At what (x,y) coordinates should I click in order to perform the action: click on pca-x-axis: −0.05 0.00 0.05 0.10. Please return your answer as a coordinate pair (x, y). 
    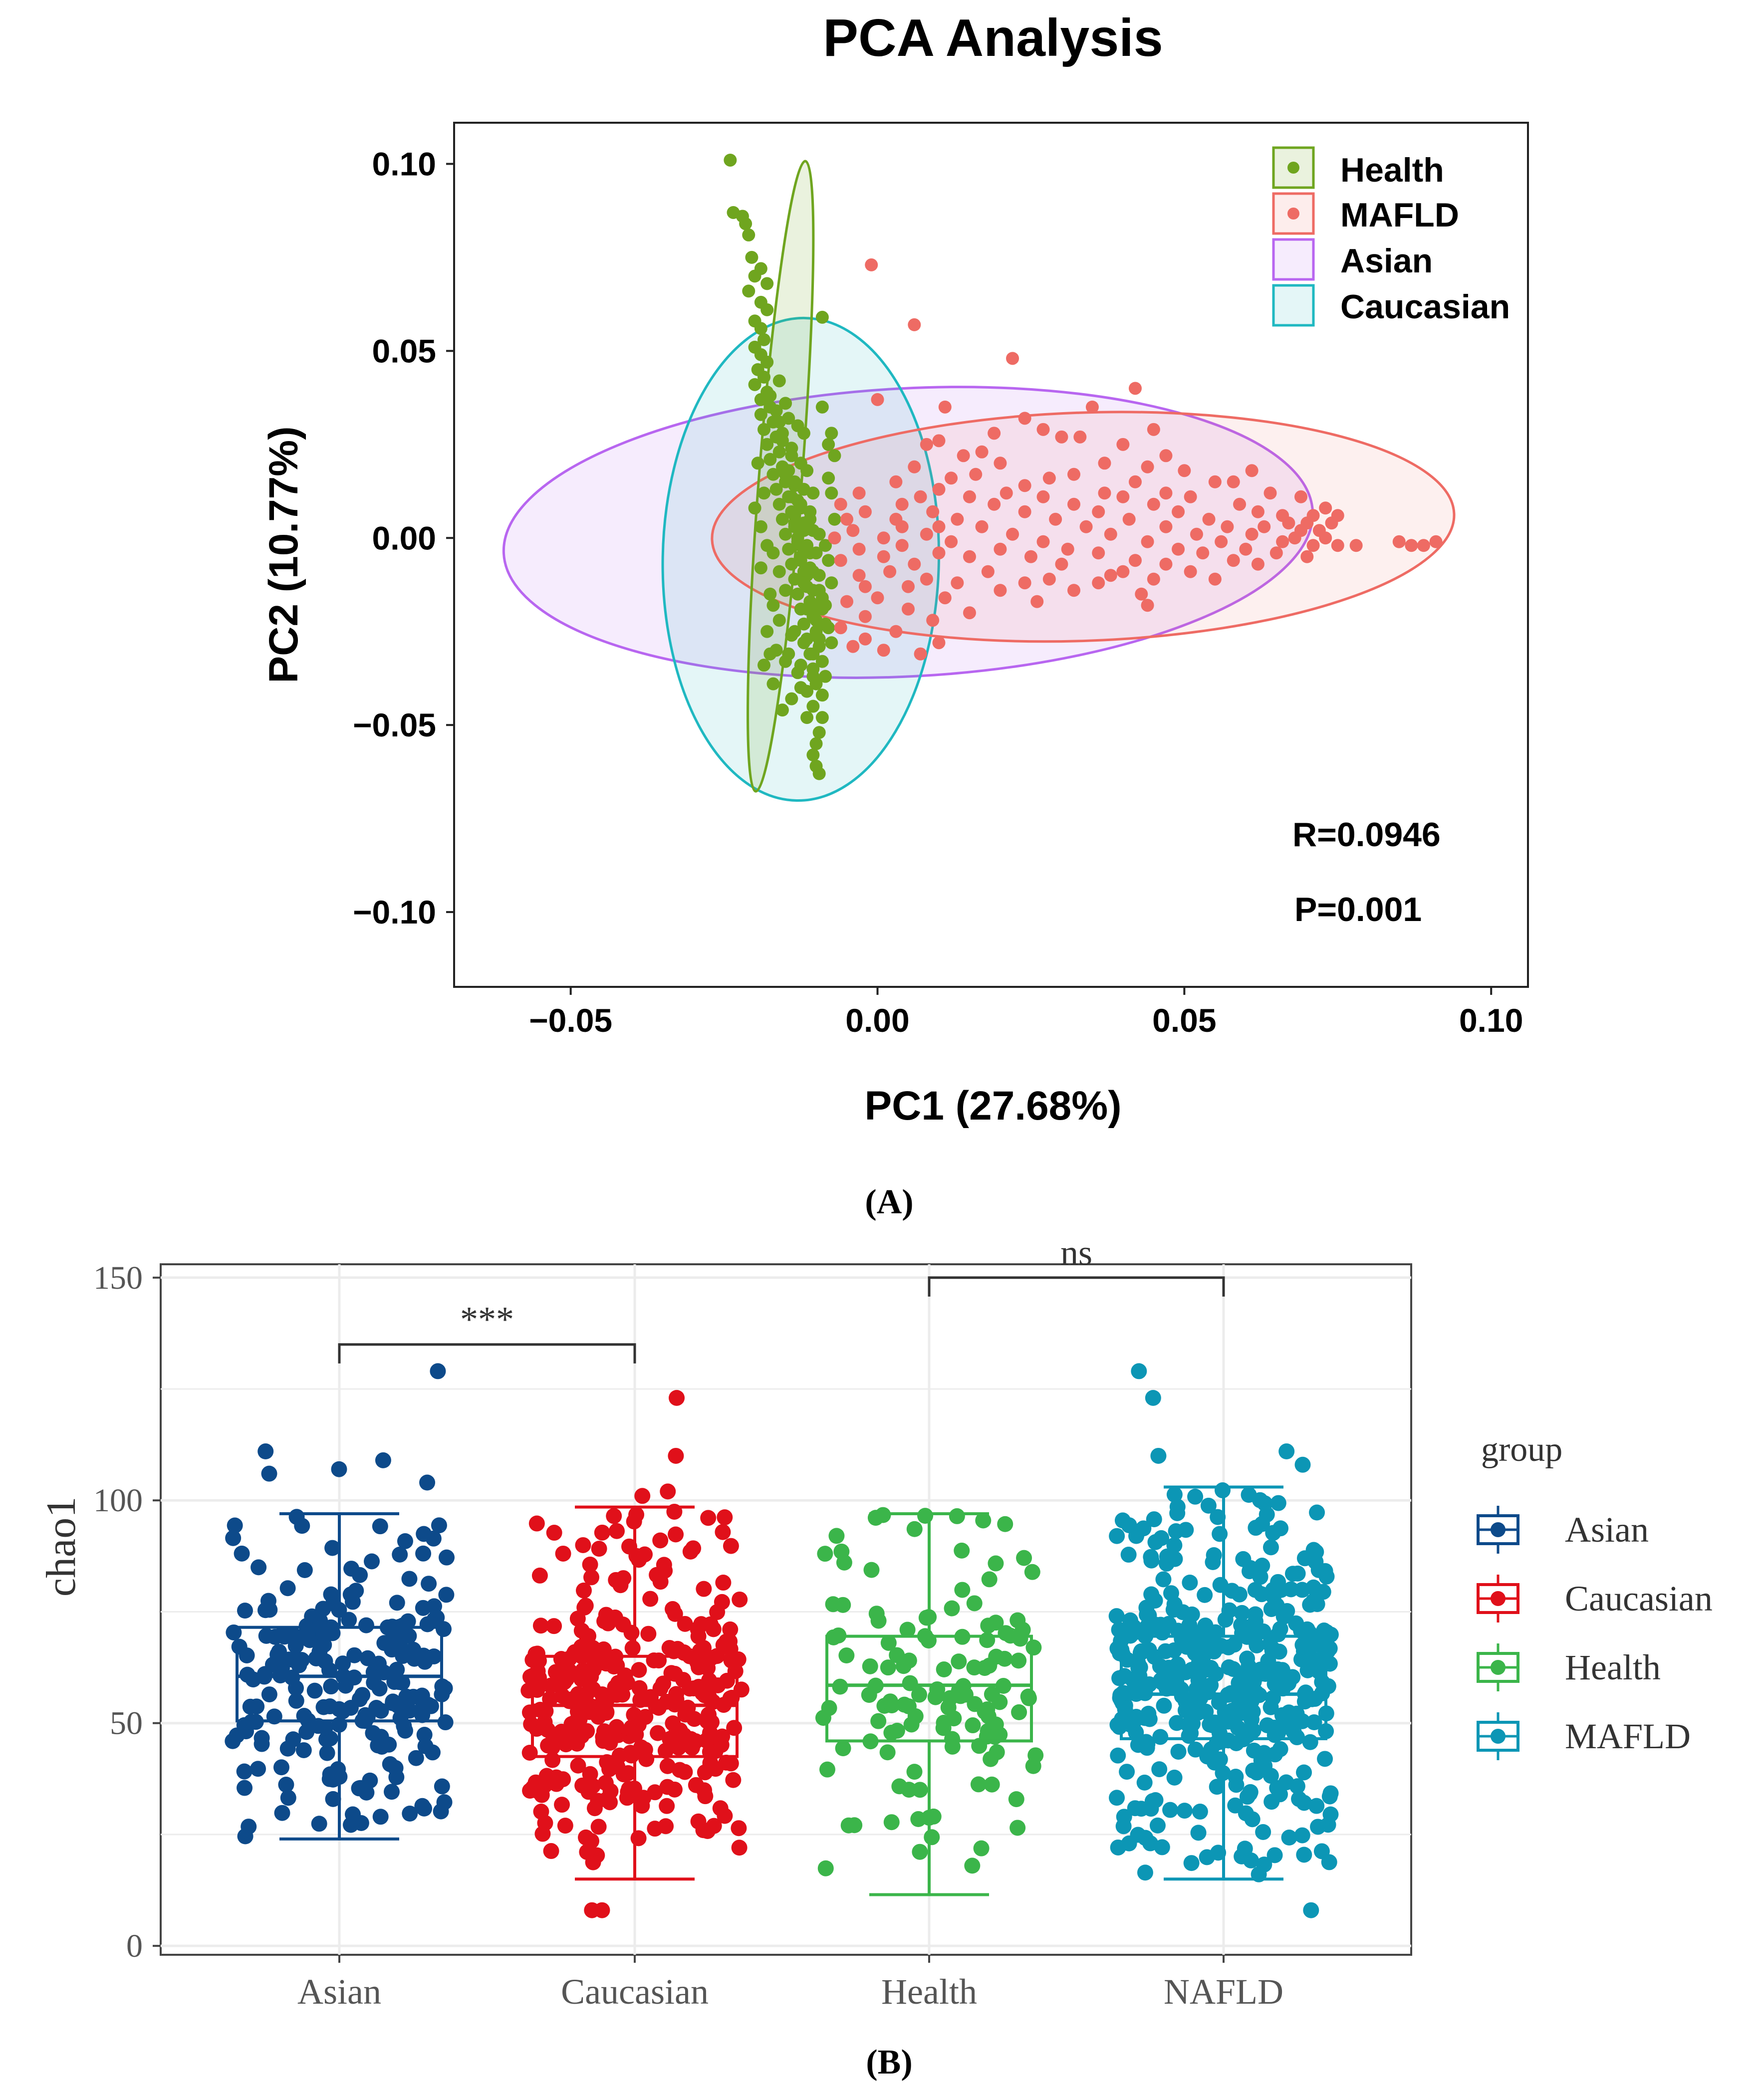
    Looking at the image, I should click on (1026, 1013).